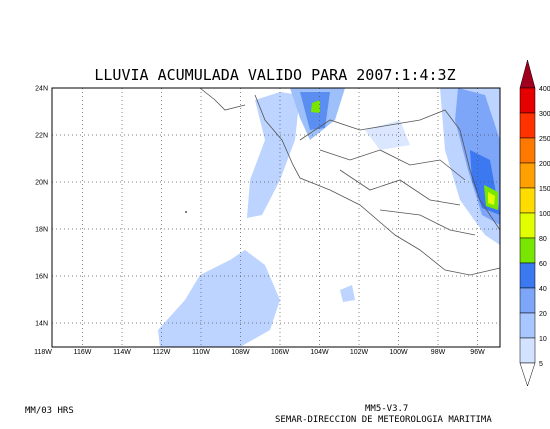 The width and height of the screenshot is (550, 429). I want to click on lat-label: 24N, so click(41, 89).